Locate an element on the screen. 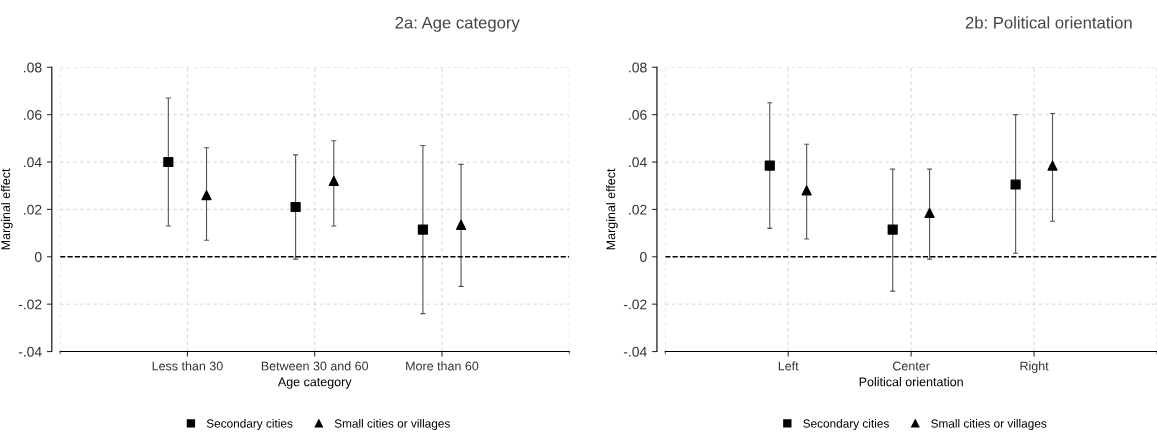  x-tick-label: More than 60 is located at coordinates (442, 366).